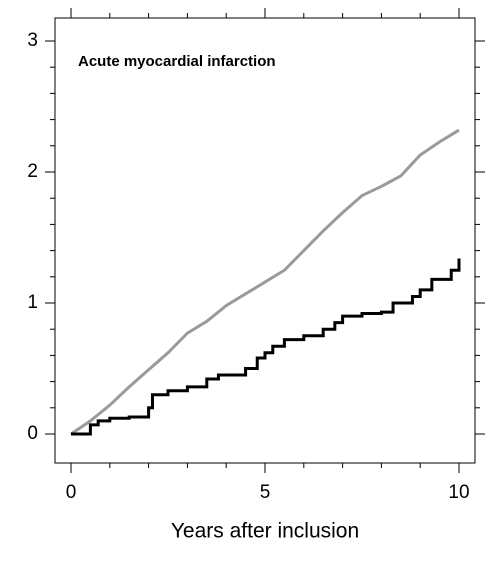  What do you see at coordinates (32, 302) in the screenshot?
I see `y-tick-label: 1` at bounding box center [32, 302].